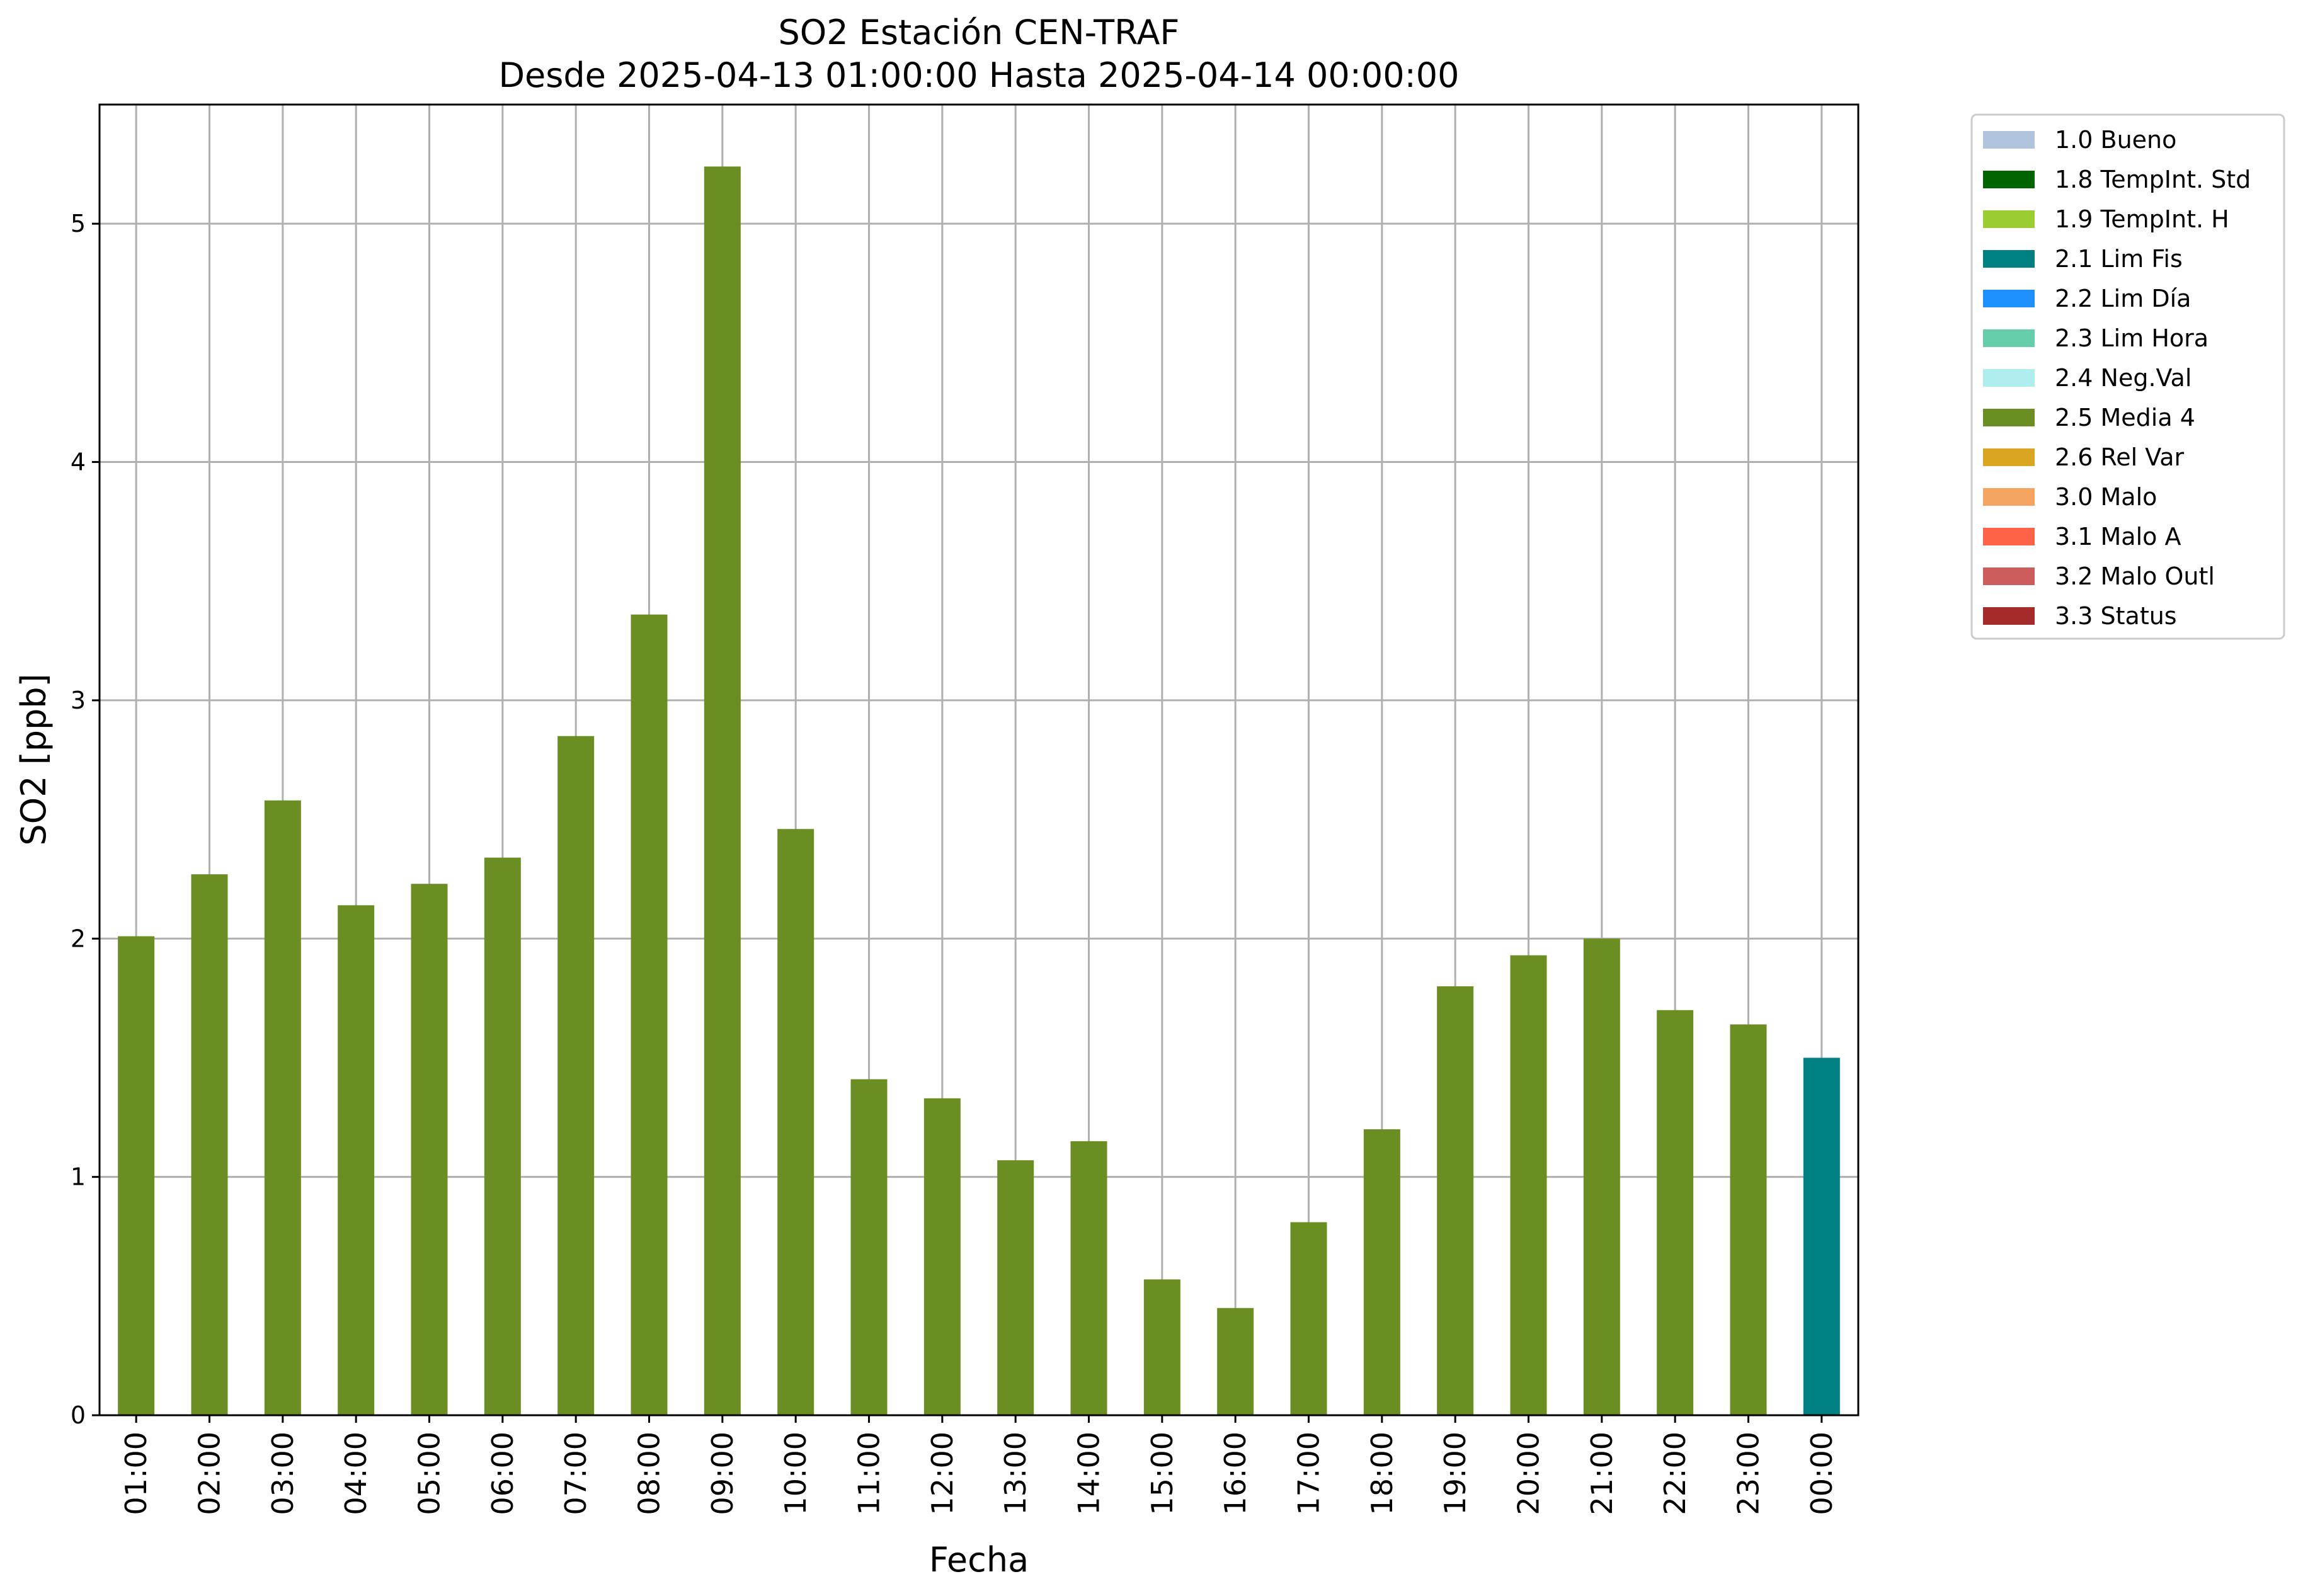 This screenshot has width=2303, height=1596. I want to click on x-tick-label: 09:00, so click(723, 1473).